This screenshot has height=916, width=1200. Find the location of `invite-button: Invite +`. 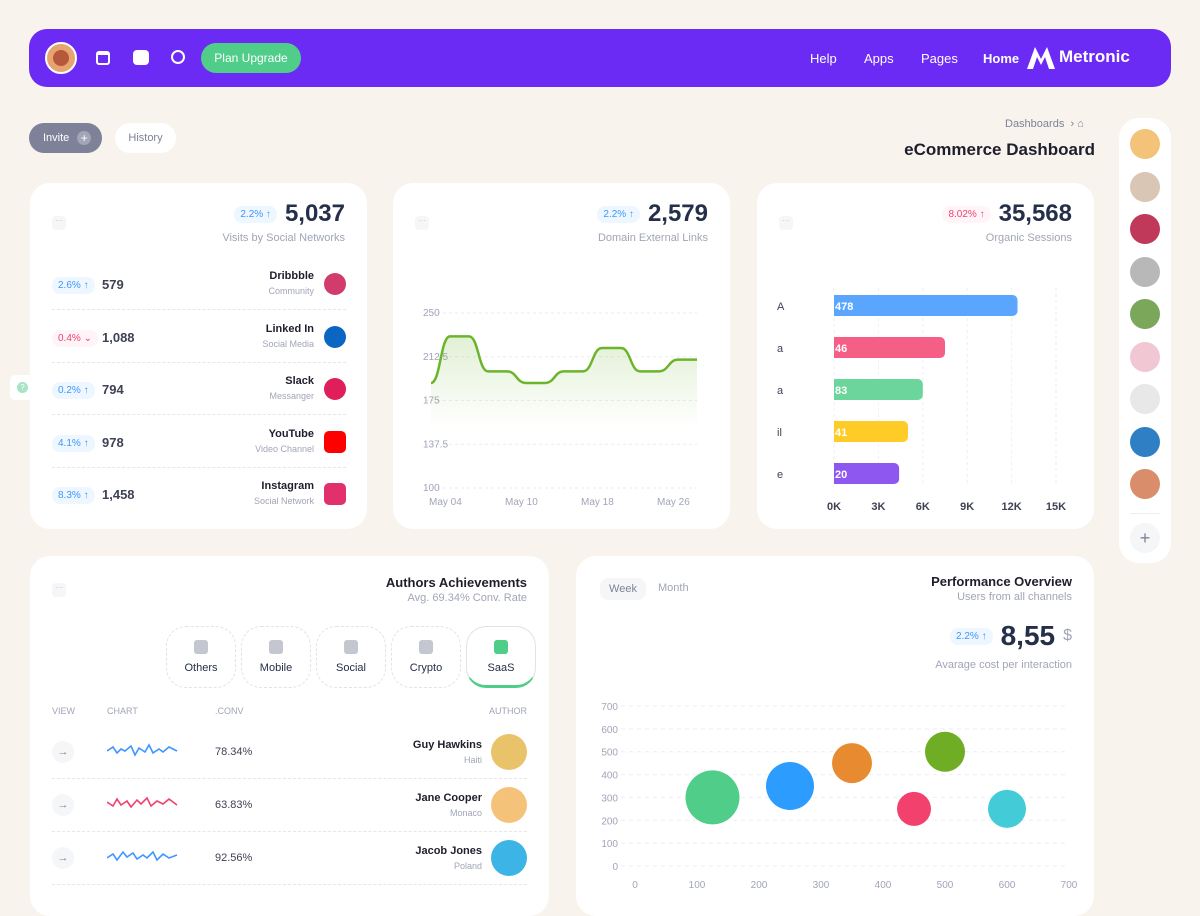

invite-button: Invite + is located at coordinates (65, 138).